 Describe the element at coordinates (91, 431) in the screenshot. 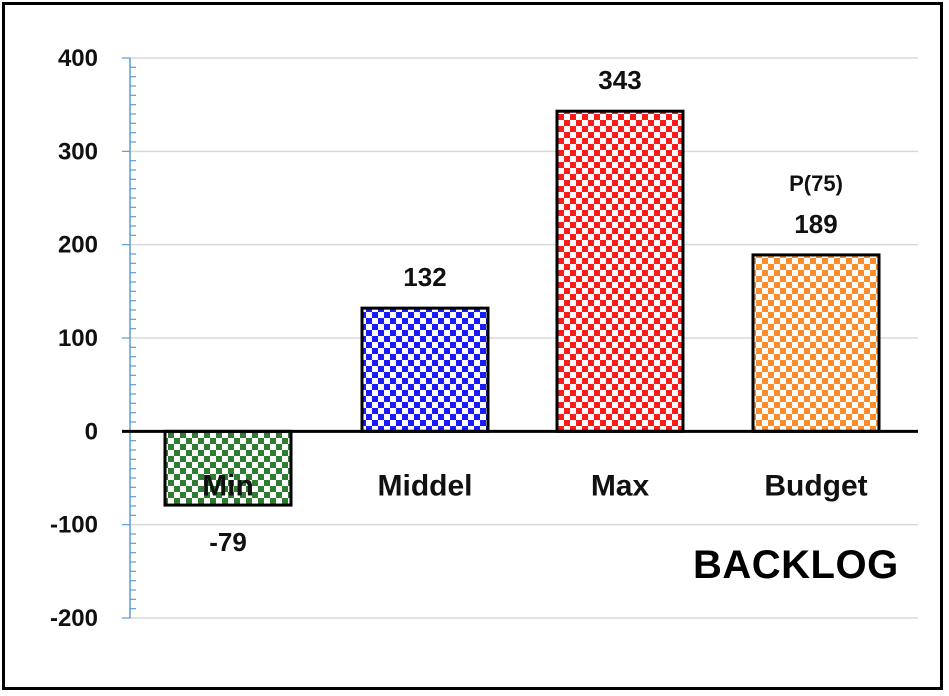

I see `y-tick-label: 0` at that location.